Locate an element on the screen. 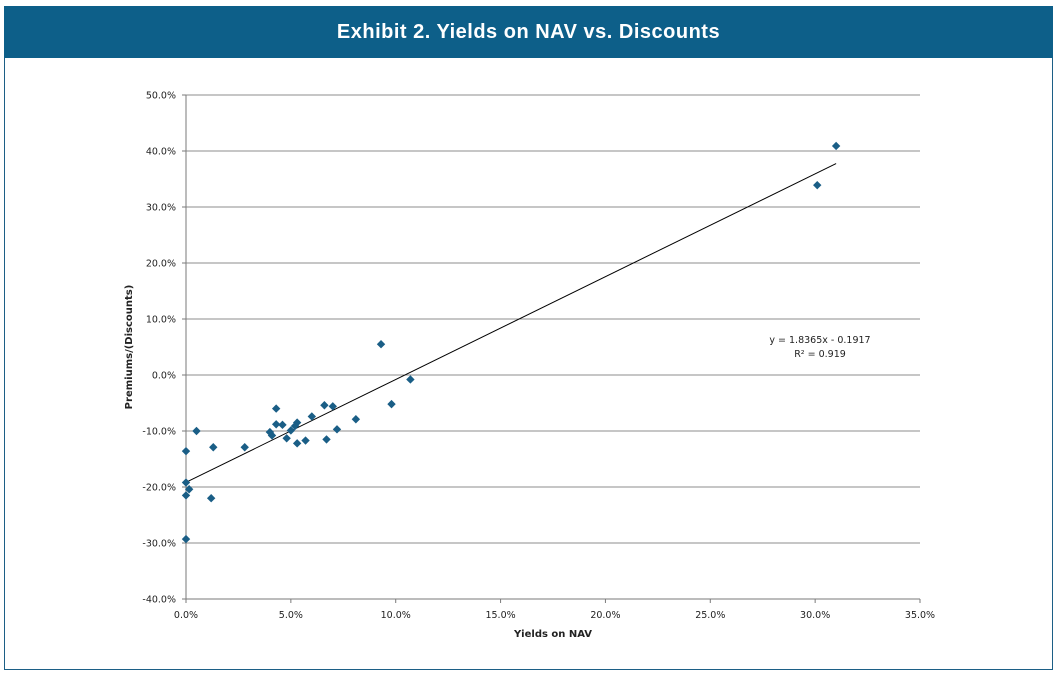 This screenshot has height=676, width=1059. x-axis-label: Yields on NAV is located at coordinates (552, 634).